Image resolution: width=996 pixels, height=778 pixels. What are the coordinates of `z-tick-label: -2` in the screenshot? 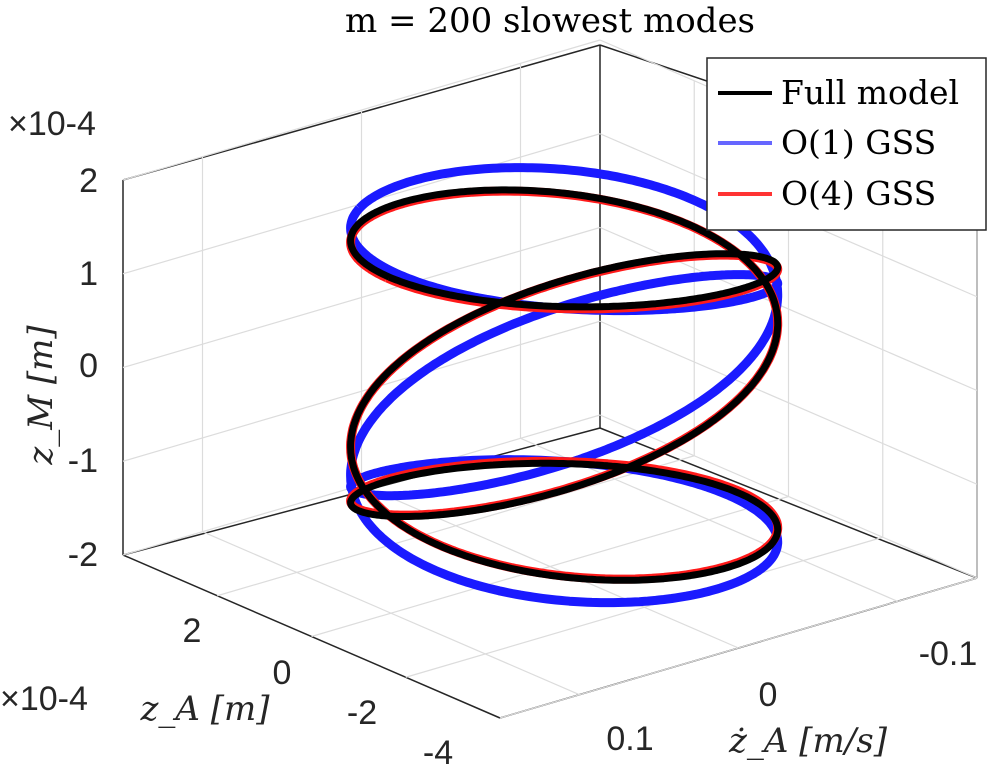 It's located at (83, 555).